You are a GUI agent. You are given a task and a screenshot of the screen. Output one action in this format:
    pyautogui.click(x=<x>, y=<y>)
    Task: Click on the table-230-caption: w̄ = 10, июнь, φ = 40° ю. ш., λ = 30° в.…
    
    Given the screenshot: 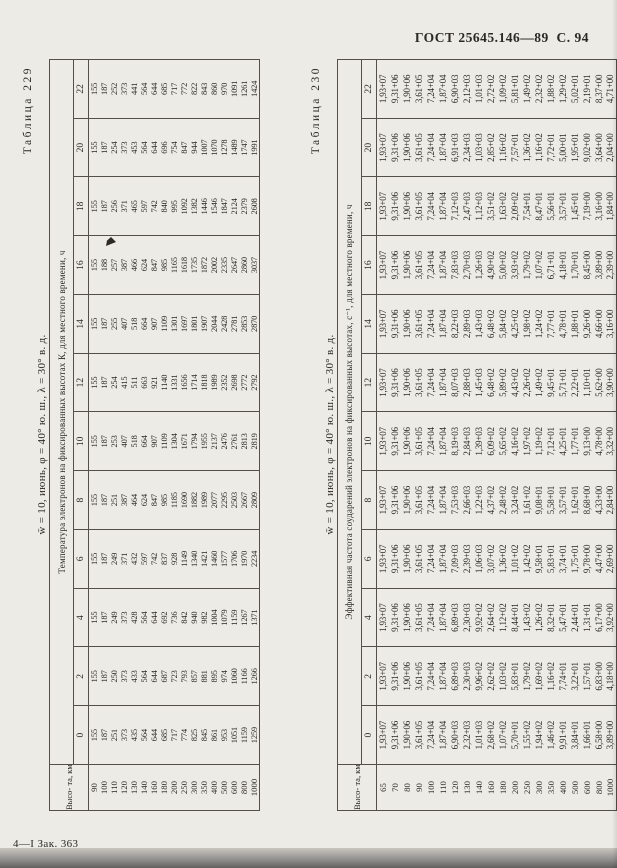 What is the action you would take?
    pyautogui.click(x=330, y=434)
    